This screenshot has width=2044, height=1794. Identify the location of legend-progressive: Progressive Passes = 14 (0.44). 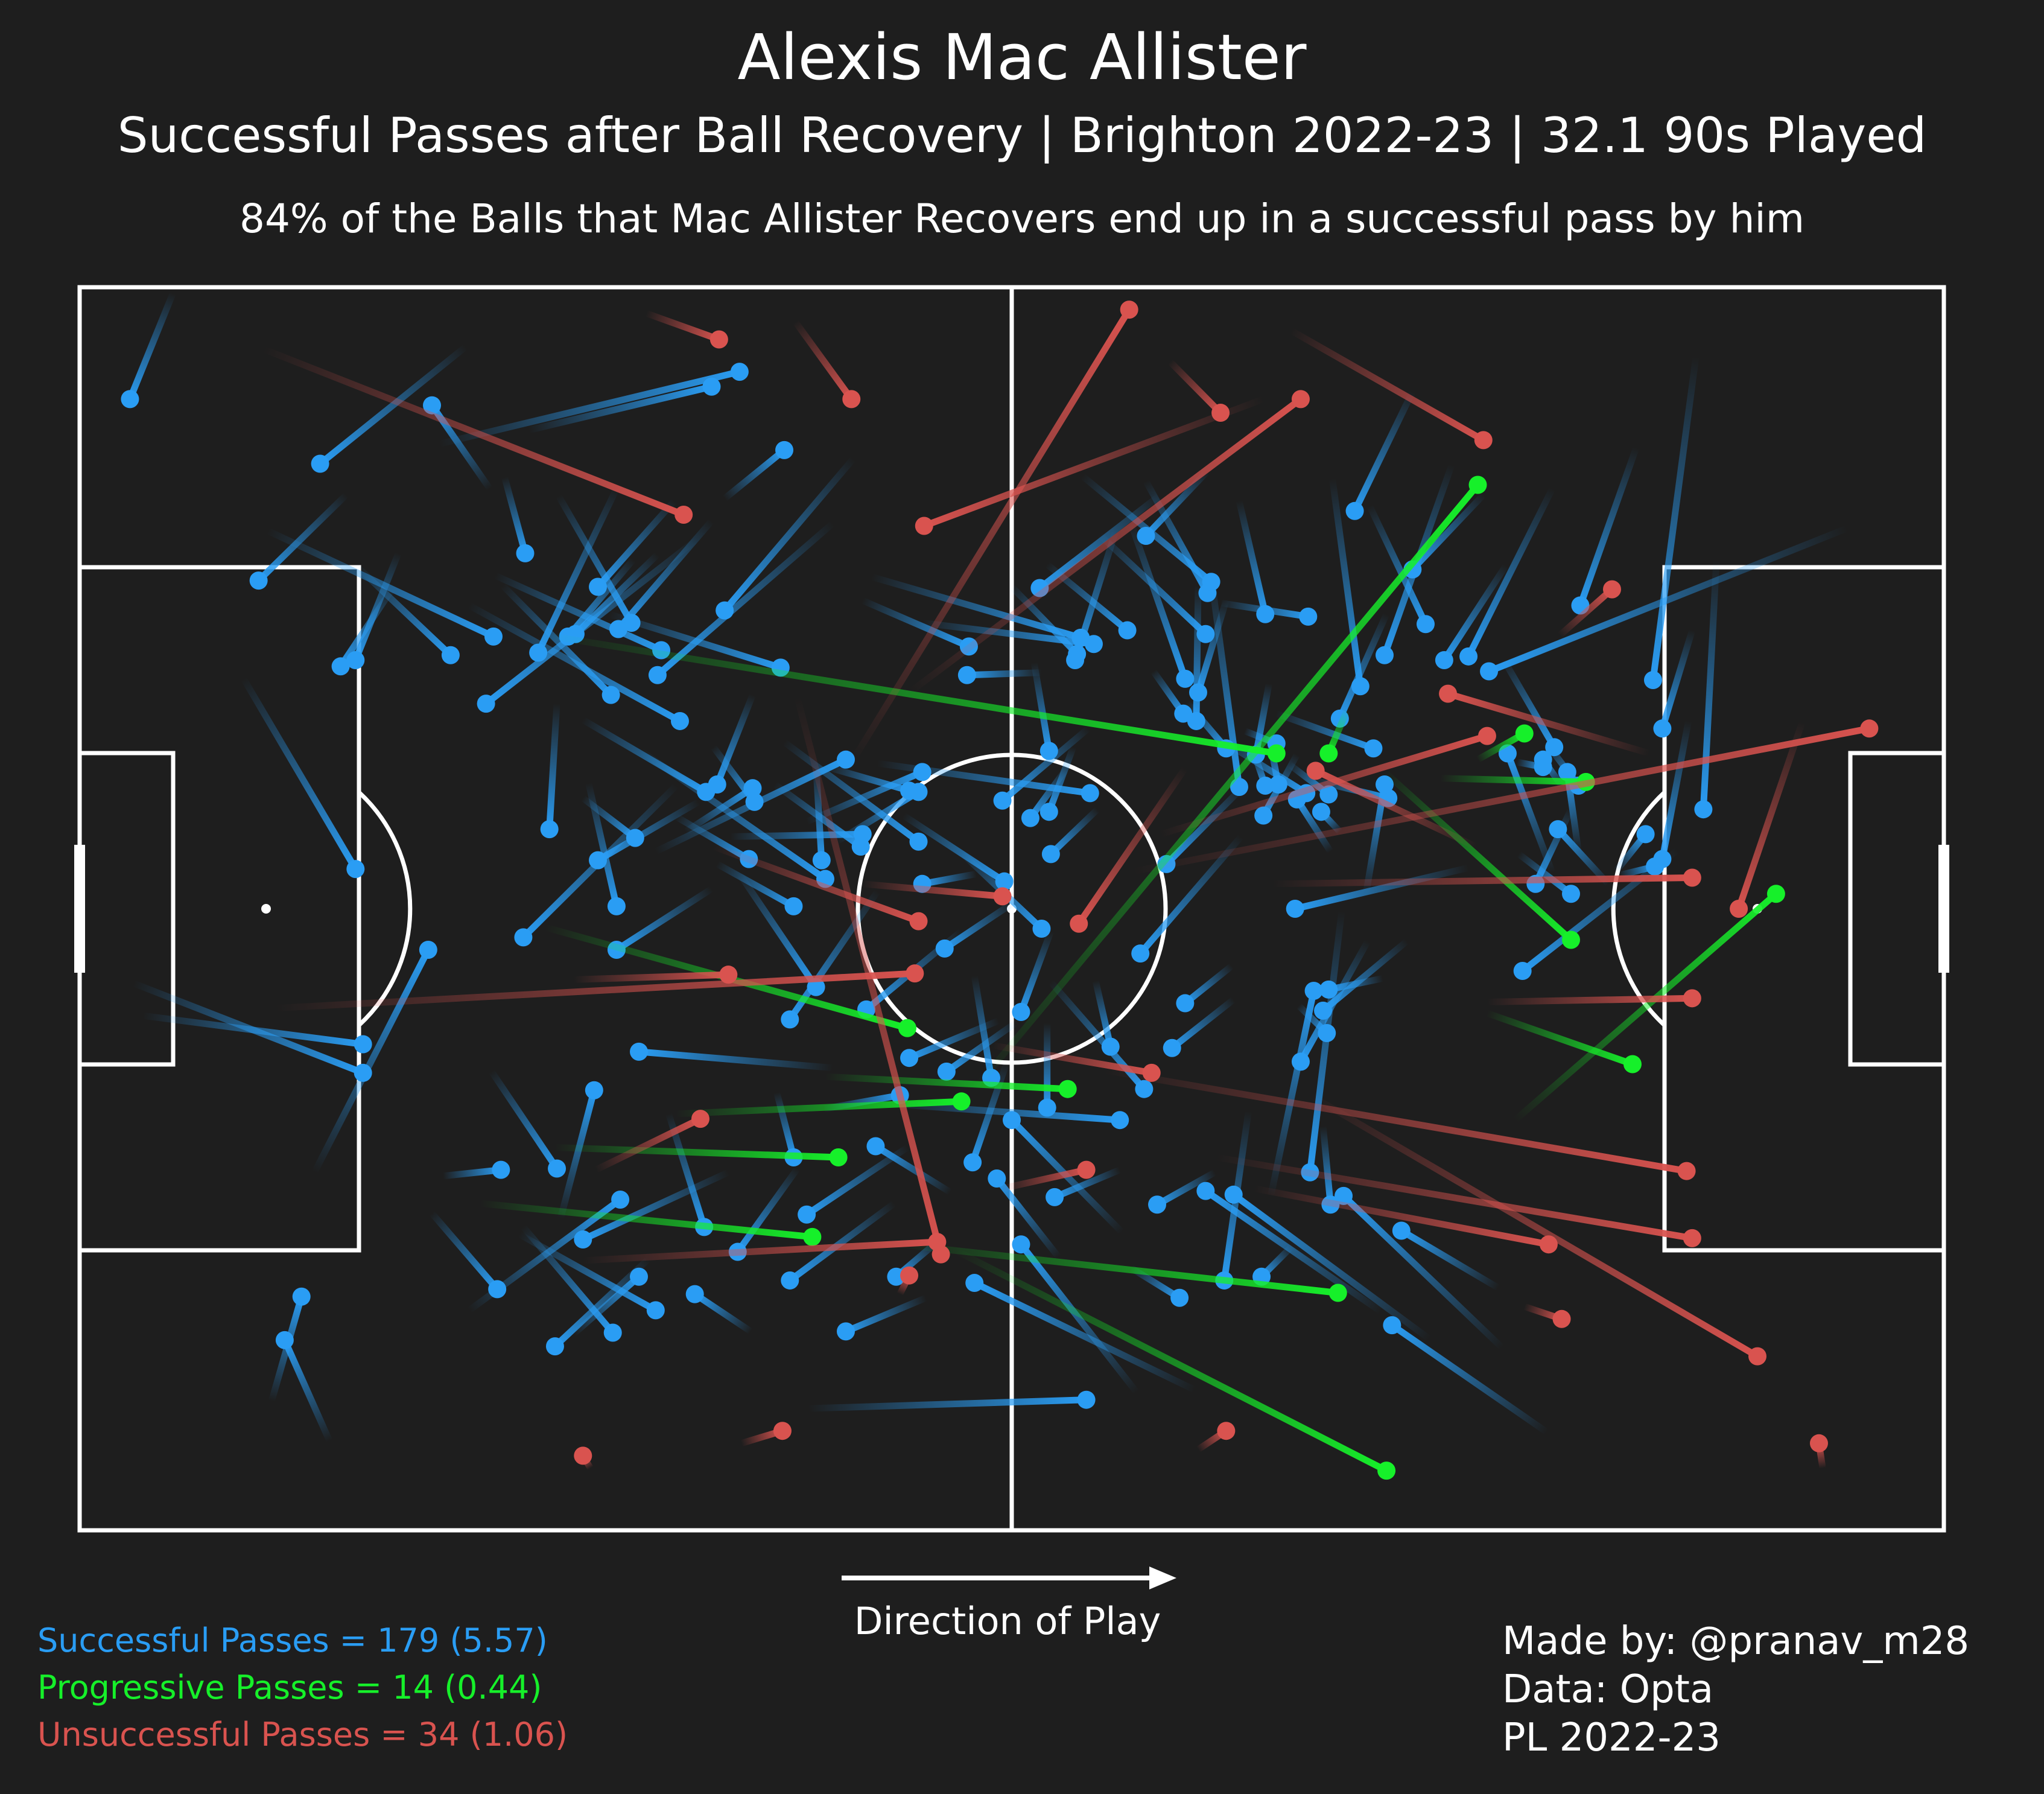
(289, 1687).